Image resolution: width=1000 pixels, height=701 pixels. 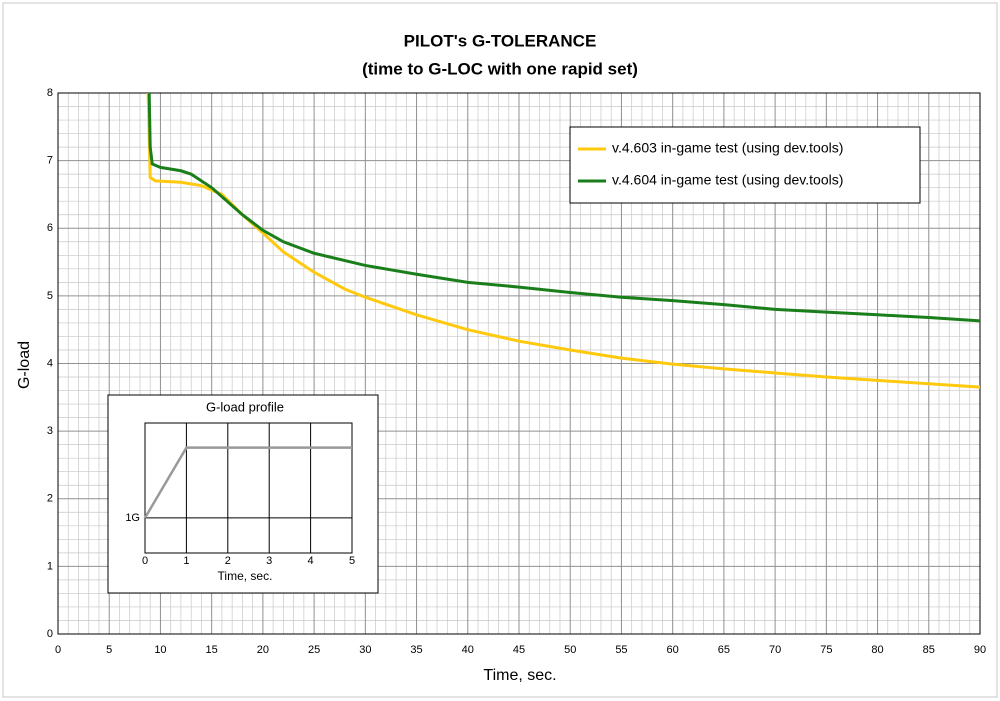 What do you see at coordinates (673, 650) in the screenshot?
I see `x-tick-label: 60` at bounding box center [673, 650].